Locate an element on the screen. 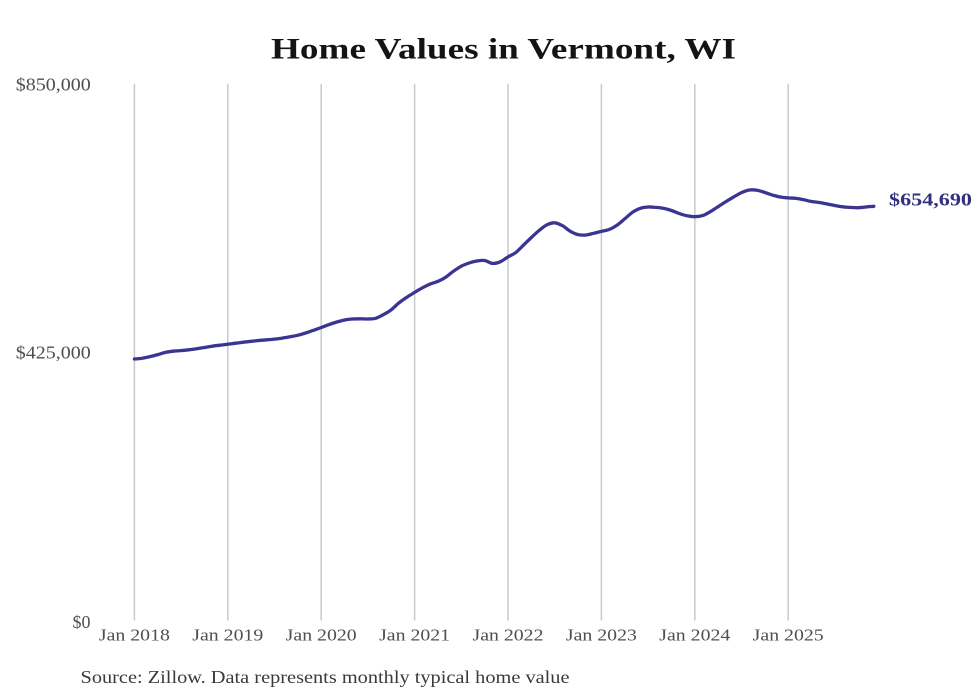  svg-text: Jan 2018 is located at coordinates (134, 634).